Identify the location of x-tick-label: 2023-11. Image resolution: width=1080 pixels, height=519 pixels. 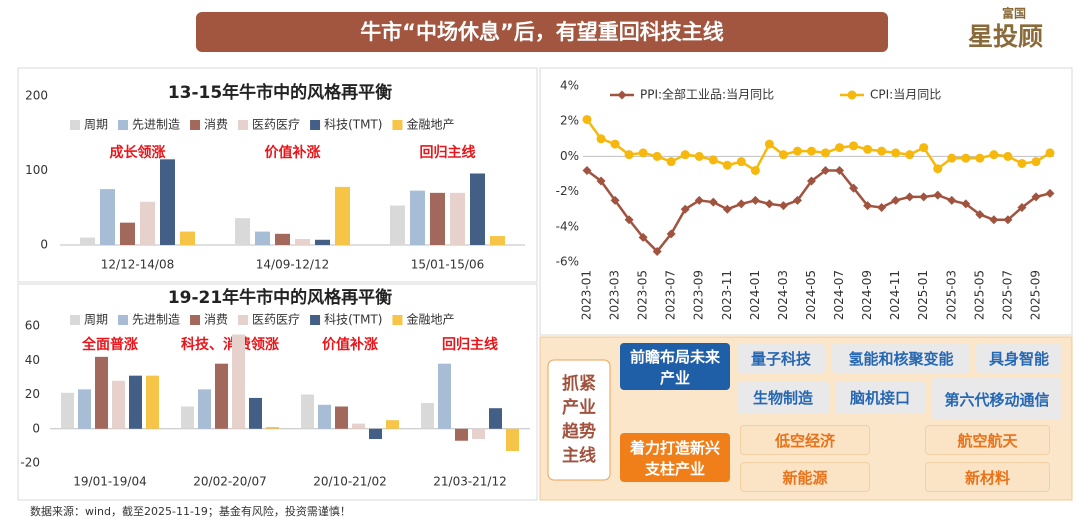
(727, 295).